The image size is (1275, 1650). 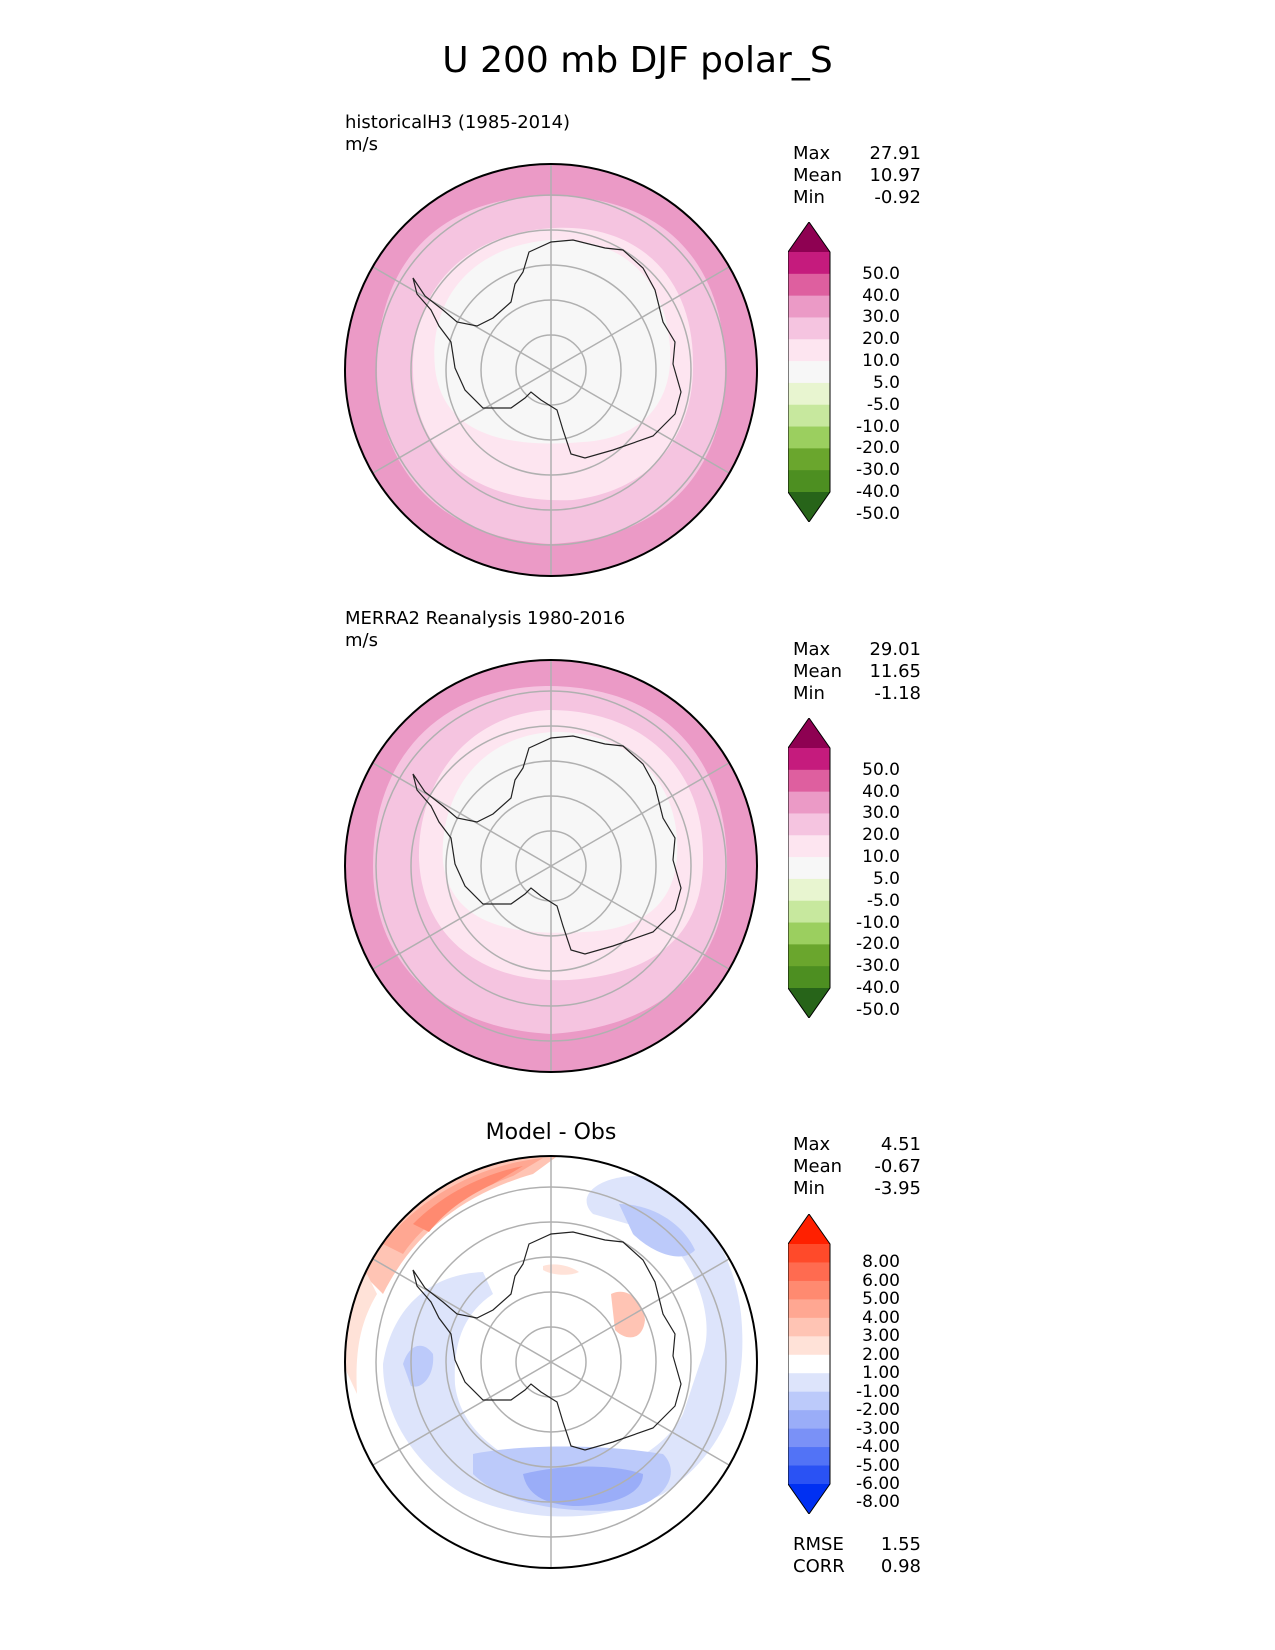 I want to click on panel-1-stats: Max 27.91 Mean 10.97 Min -0.92, so click(x=857, y=176).